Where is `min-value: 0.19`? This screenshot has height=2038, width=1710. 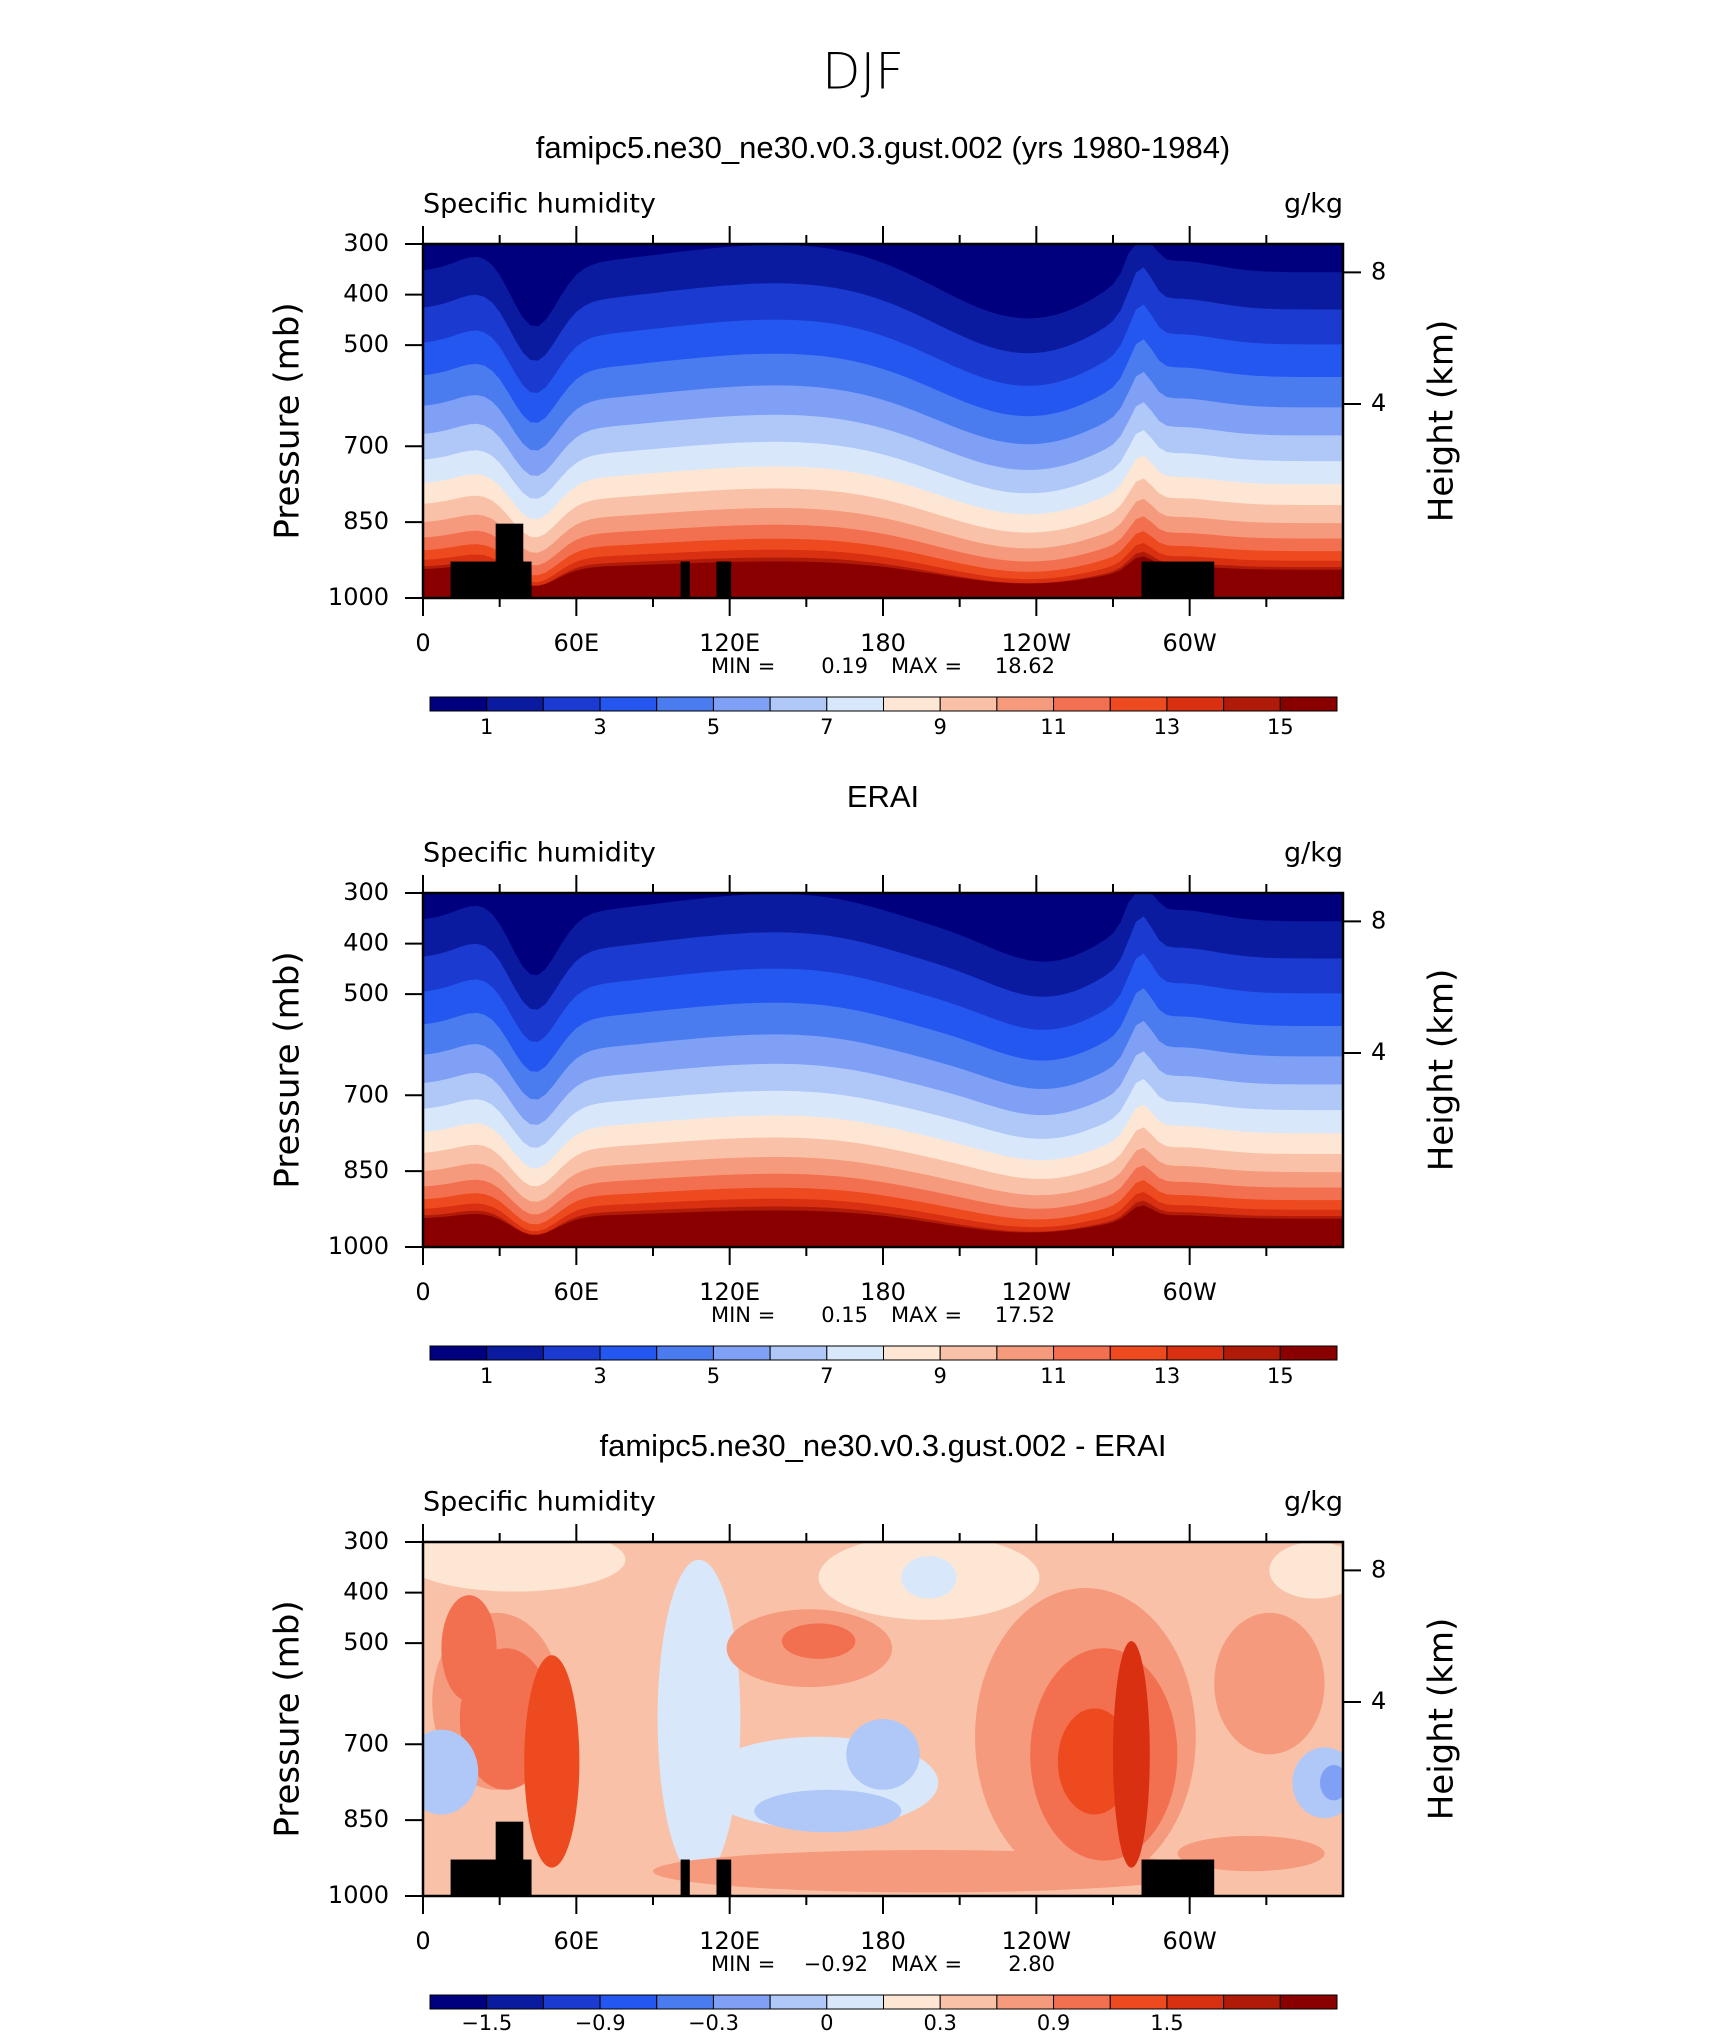
min-value: 0.19 is located at coordinates (844, 666).